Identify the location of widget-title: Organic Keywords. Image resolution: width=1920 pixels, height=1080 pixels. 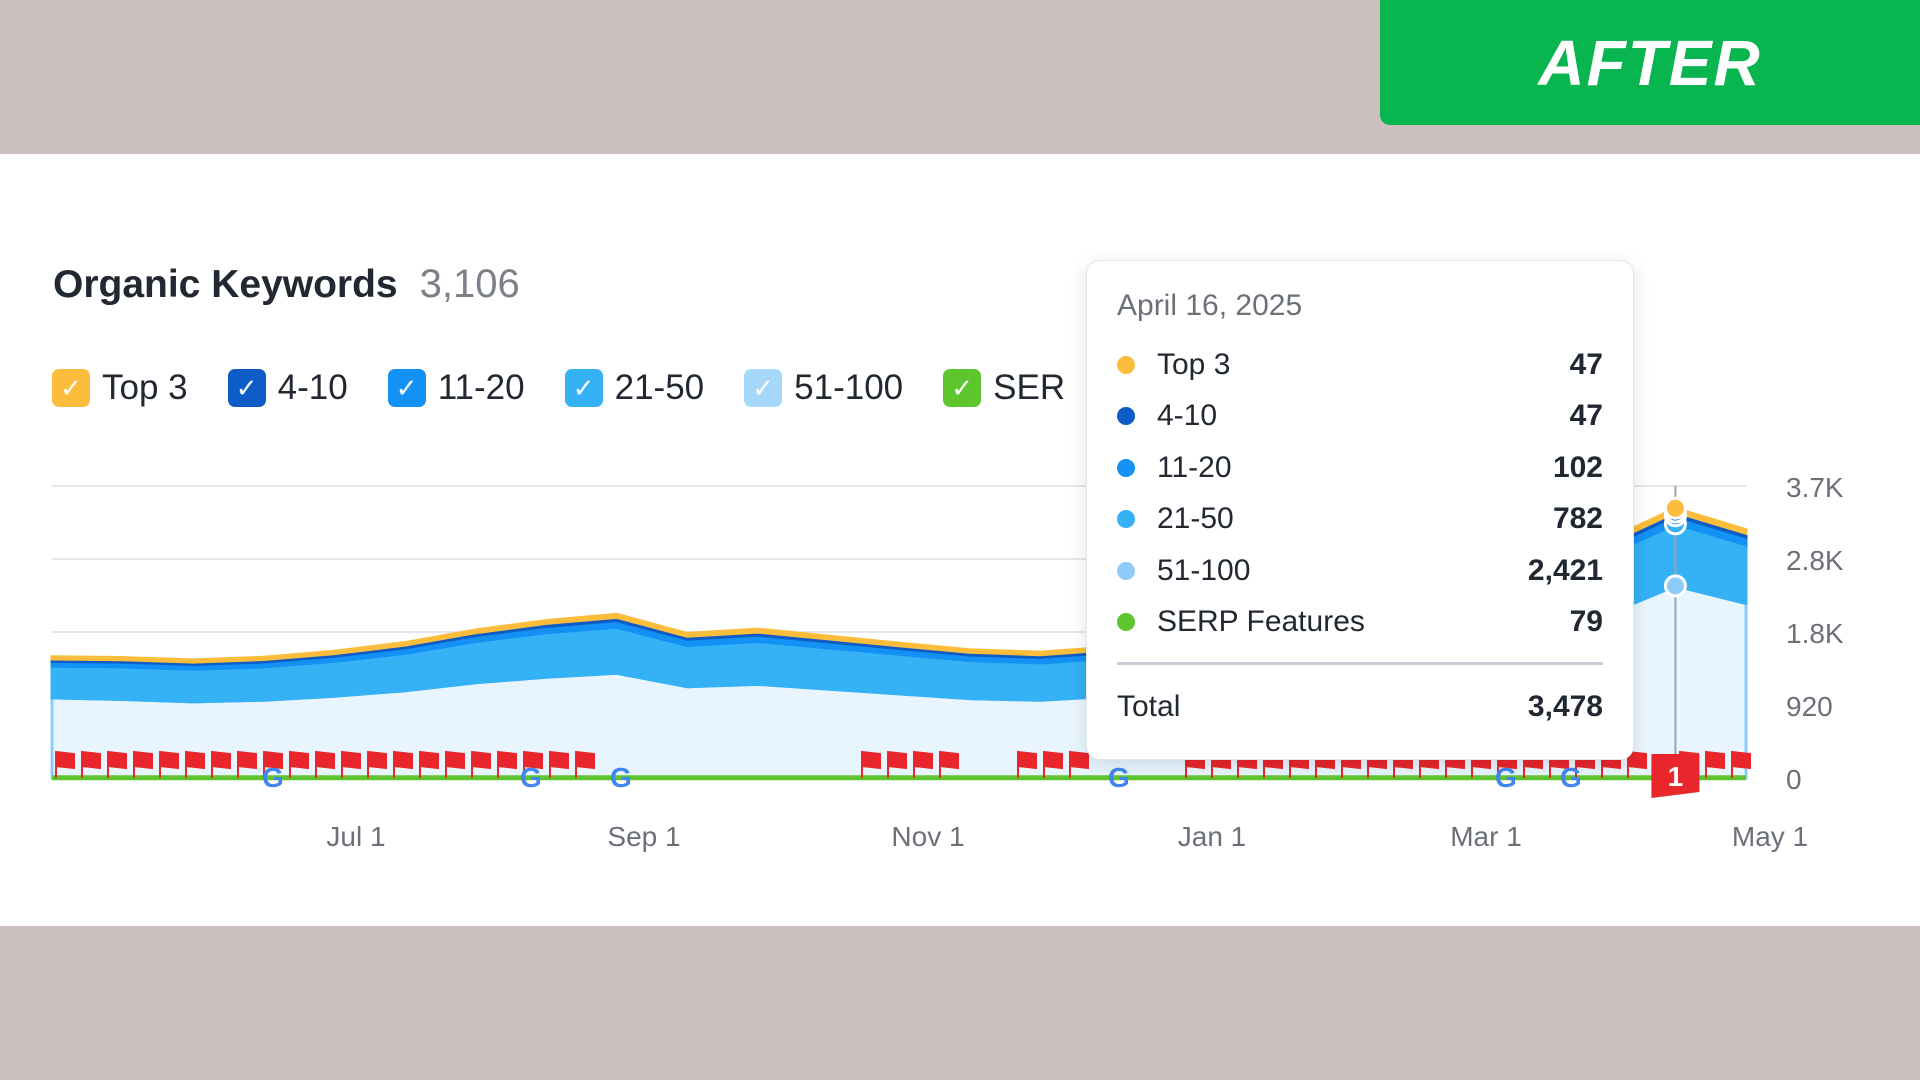
(225, 284).